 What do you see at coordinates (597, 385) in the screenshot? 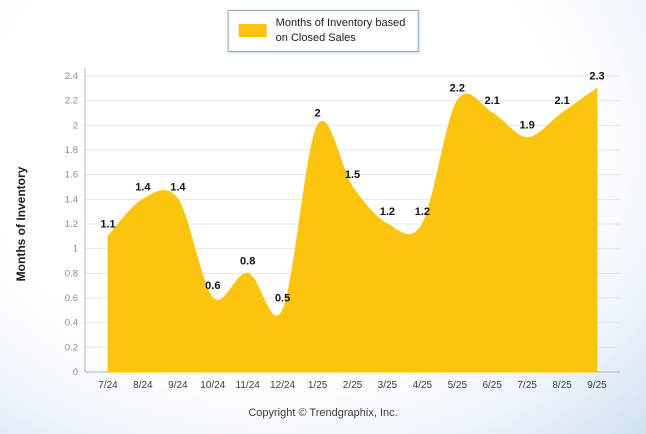
I see `svg-text: 9/25` at bounding box center [597, 385].